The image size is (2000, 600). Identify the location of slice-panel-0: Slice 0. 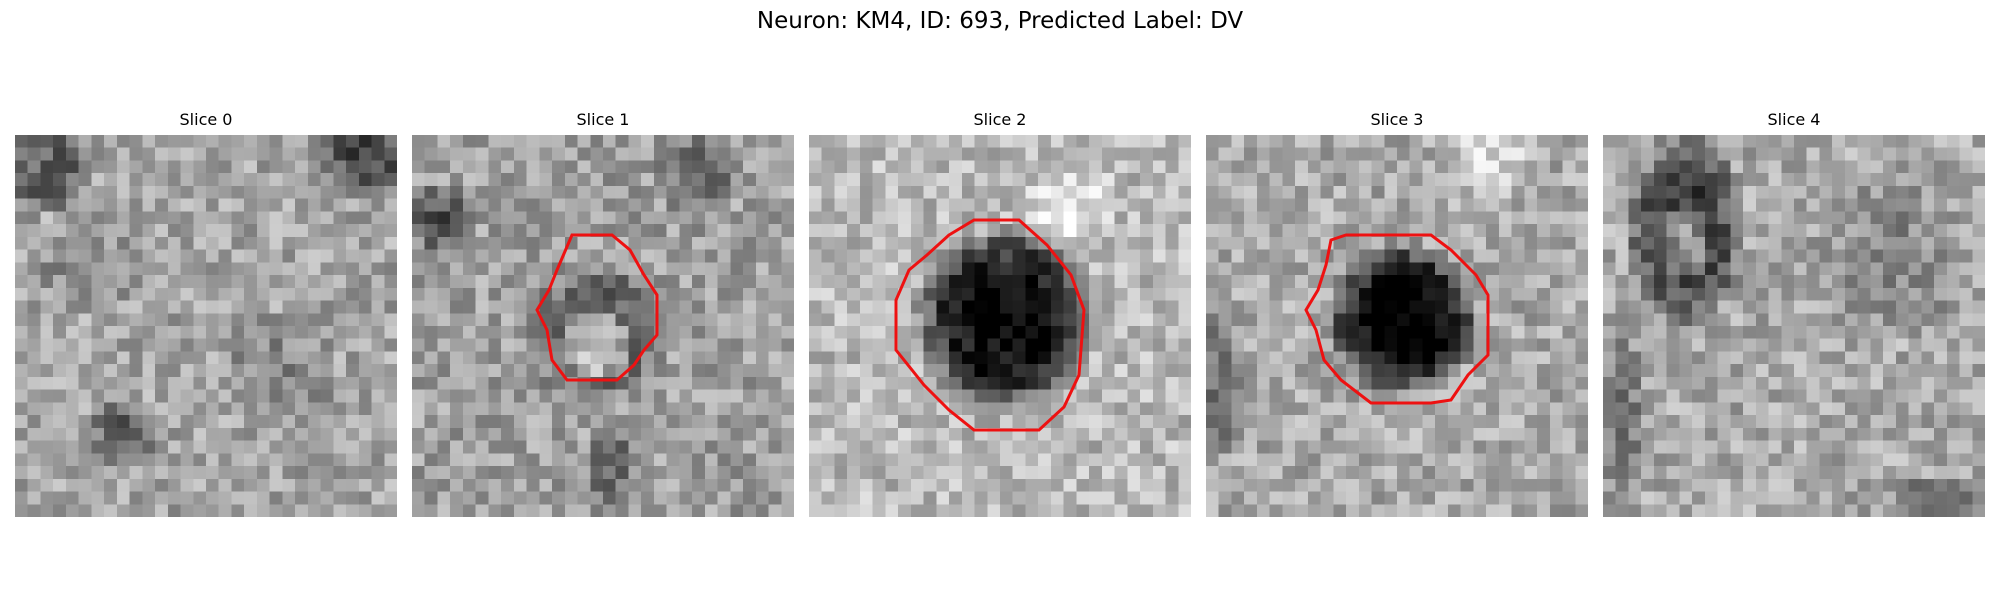
(206, 312).